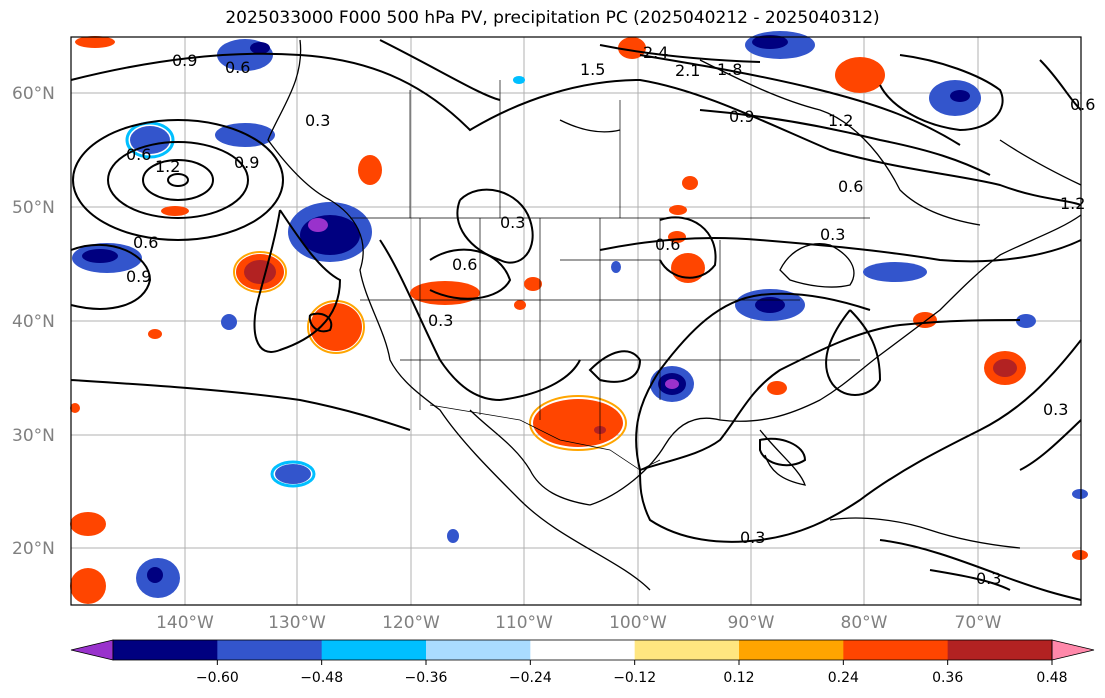  What do you see at coordinates (524, 623) in the screenshot?
I see `lon-tick-label: 110°W` at bounding box center [524, 623].